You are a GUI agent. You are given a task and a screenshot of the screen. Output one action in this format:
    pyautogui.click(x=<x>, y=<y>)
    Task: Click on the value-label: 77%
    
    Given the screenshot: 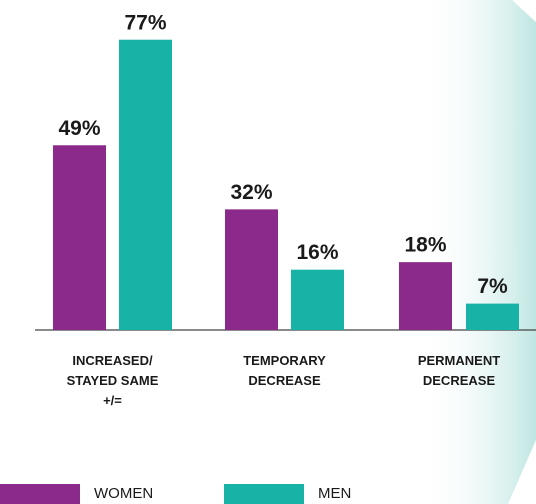 What is the action you would take?
    pyautogui.click(x=145, y=22)
    